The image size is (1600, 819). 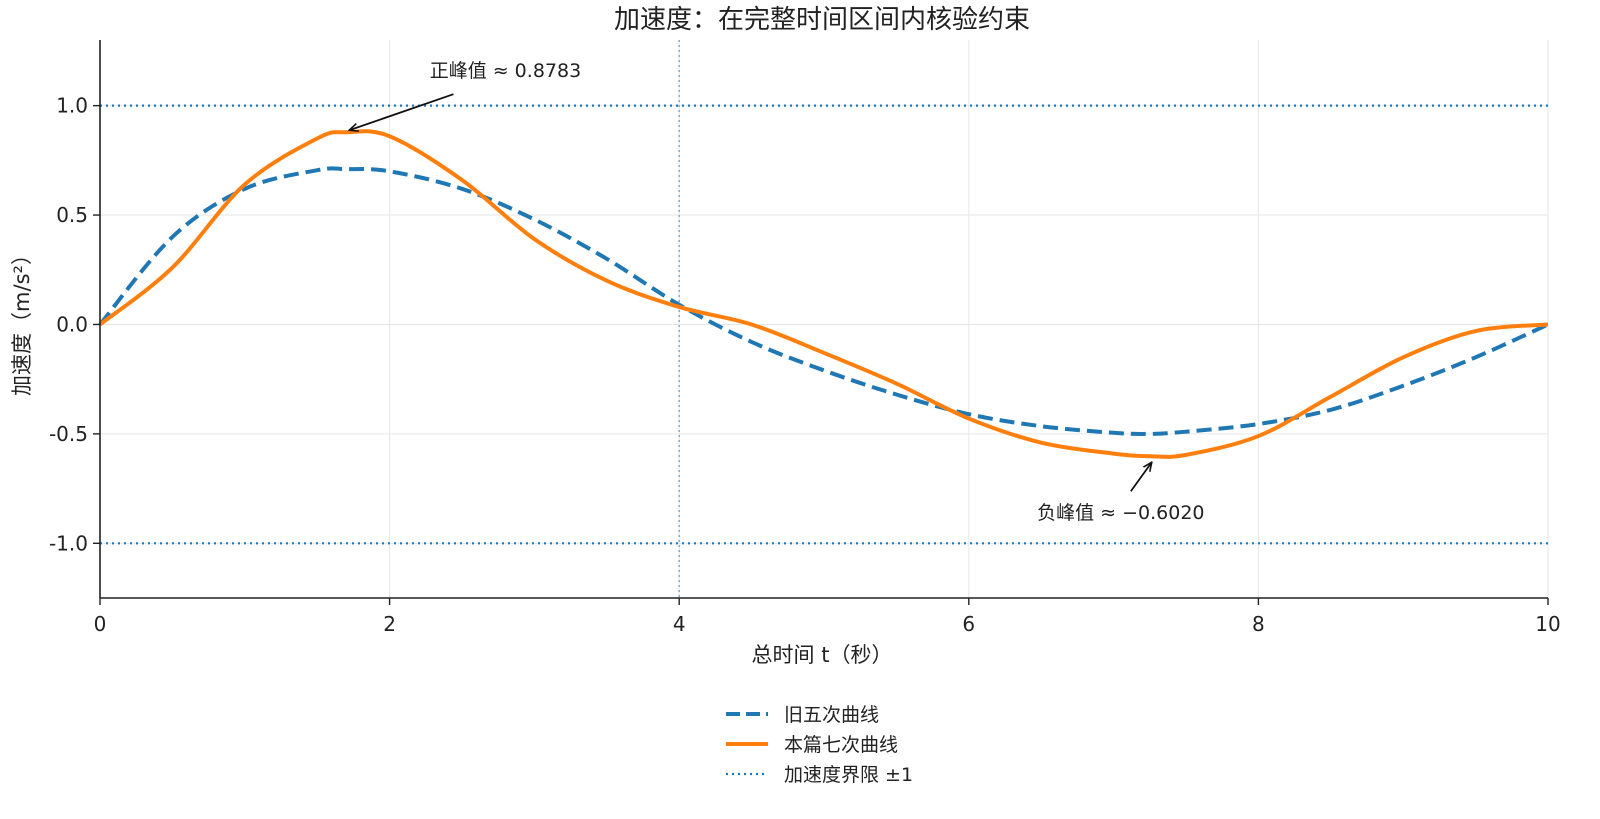 I want to click on legend-label: 旧五次曲线, so click(x=831, y=715).